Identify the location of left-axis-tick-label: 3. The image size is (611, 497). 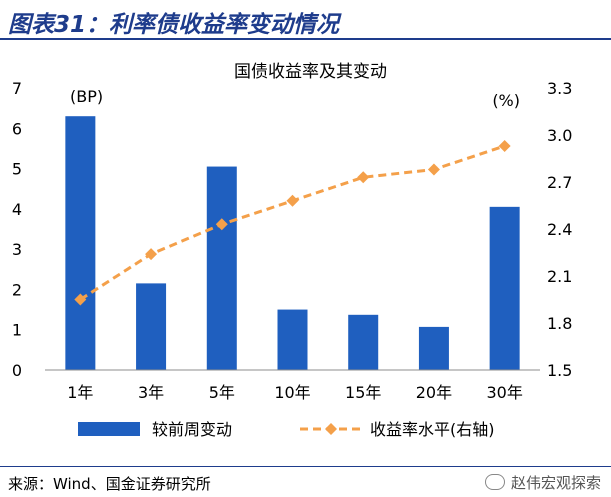
(17, 249).